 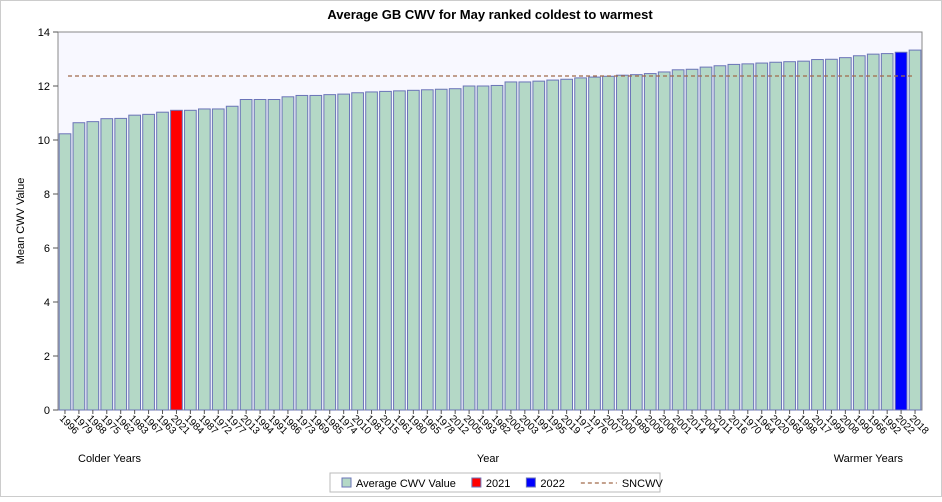 What do you see at coordinates (869, 459) in the screenshot?
I see `x-right-note: Warmer Years` at bounding box center [869, 459].